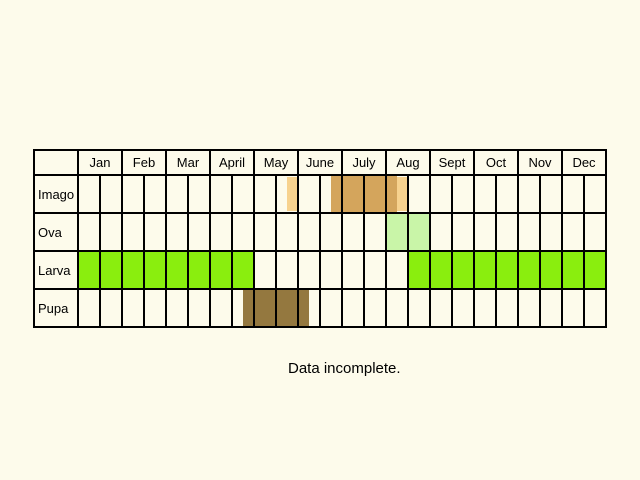  Describe the element at coordinates (452, 162) in the screenshot. I see `month-label: Sept` at that location.